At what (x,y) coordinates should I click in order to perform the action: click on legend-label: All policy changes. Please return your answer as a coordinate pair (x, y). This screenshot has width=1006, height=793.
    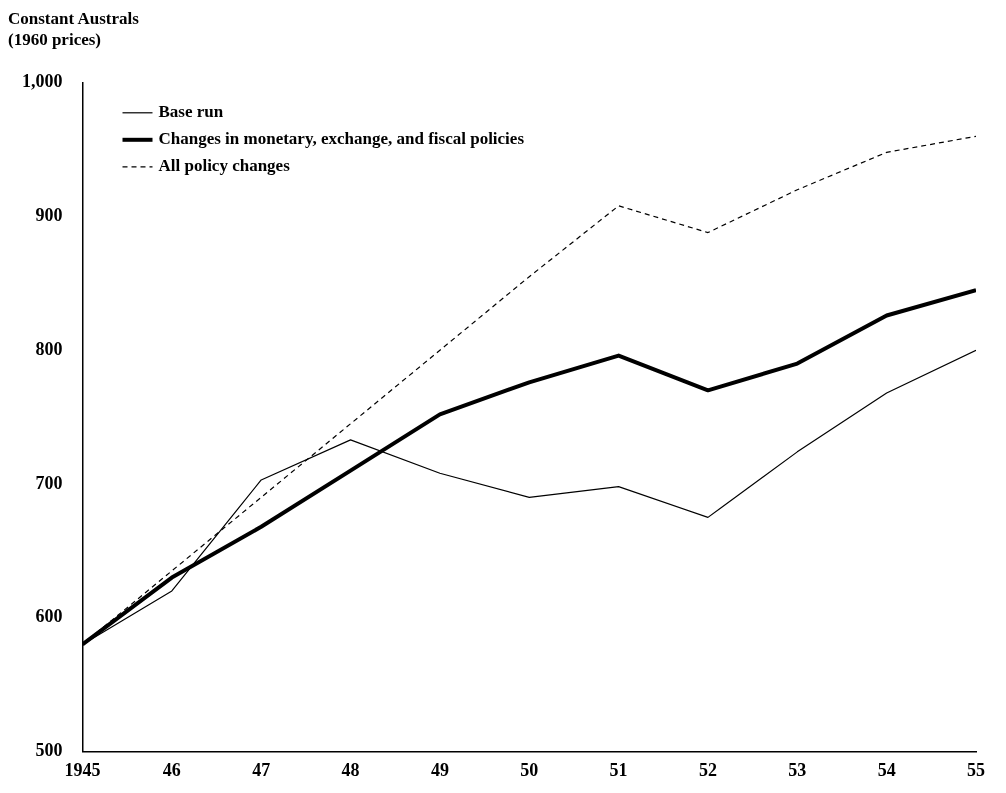
    Looking at the image, I should click on (224, 166).